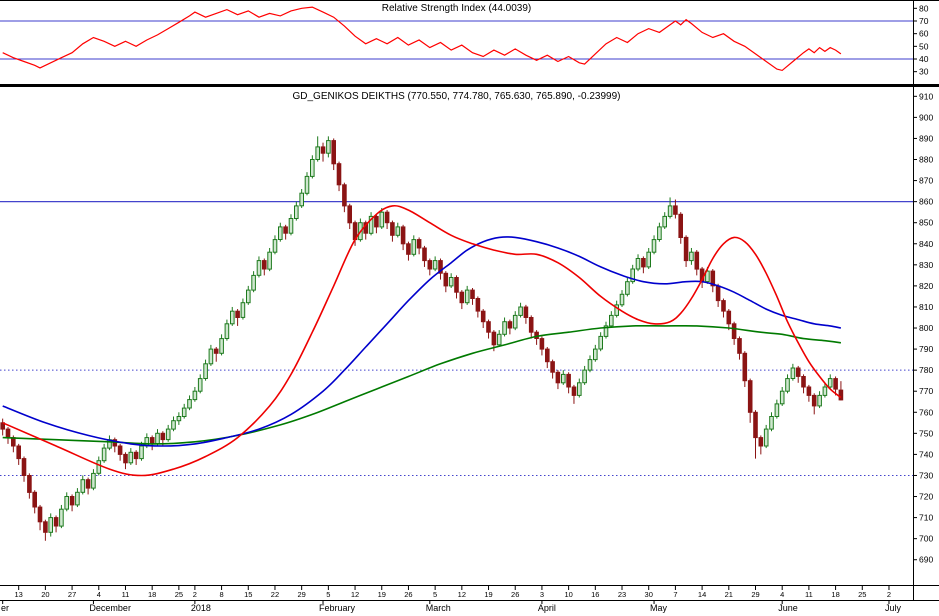  What do you see at coordinates (19, 594) in the screenshot?
I see `date-tick-label: 13` at bounding box center [19, 594].